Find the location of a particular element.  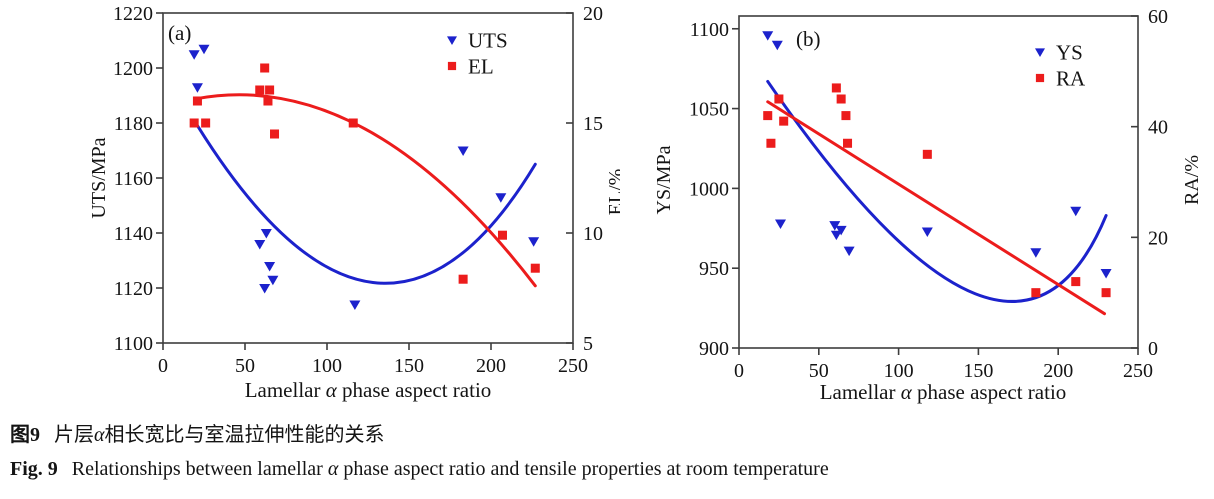

legend-marker-icon-ys is located at coordinates (1040, 52).